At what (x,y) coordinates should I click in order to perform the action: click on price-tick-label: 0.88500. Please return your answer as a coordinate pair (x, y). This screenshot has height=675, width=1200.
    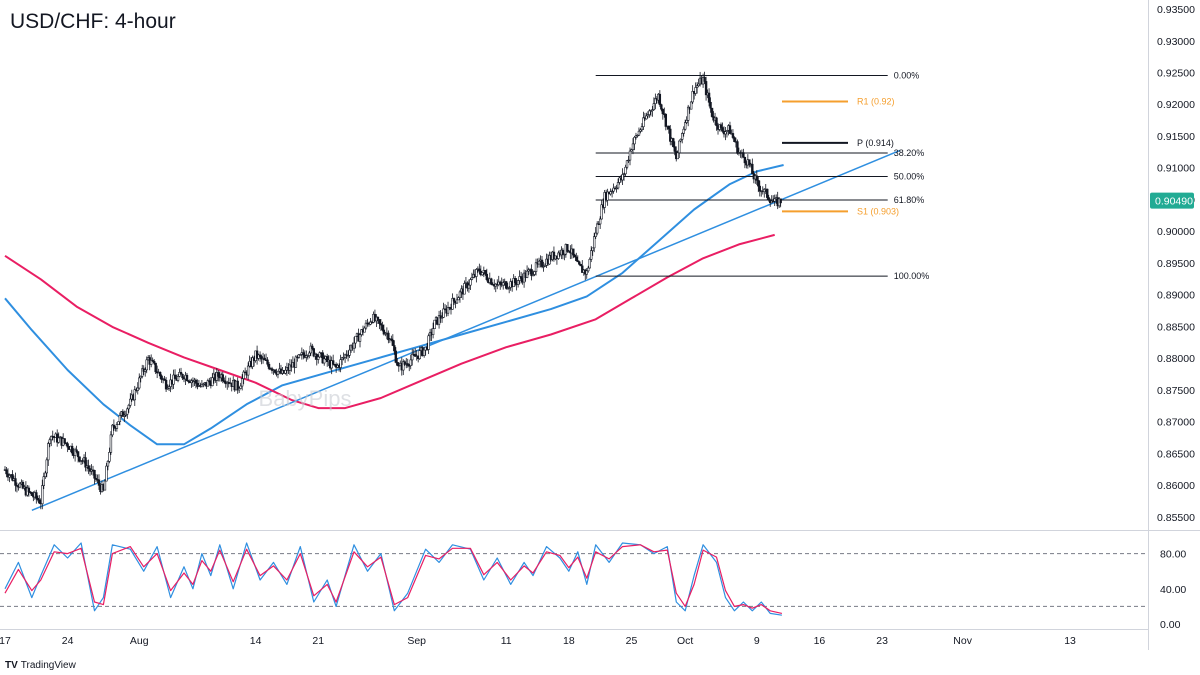
    Looking at the image, I should click on (1176, 327).